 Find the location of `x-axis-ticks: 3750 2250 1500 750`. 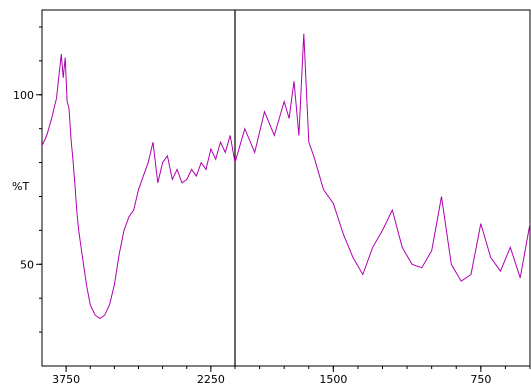

x-axis-ticks: 3750 2250 1500 750 is located at coordinates (271, 375).